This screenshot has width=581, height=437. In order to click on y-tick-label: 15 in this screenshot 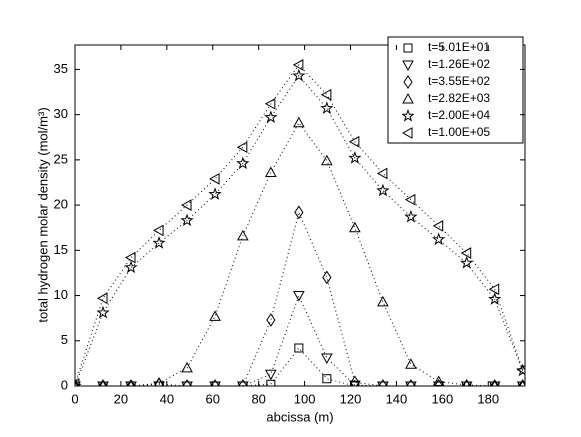, I will do `click(61, 249)`.